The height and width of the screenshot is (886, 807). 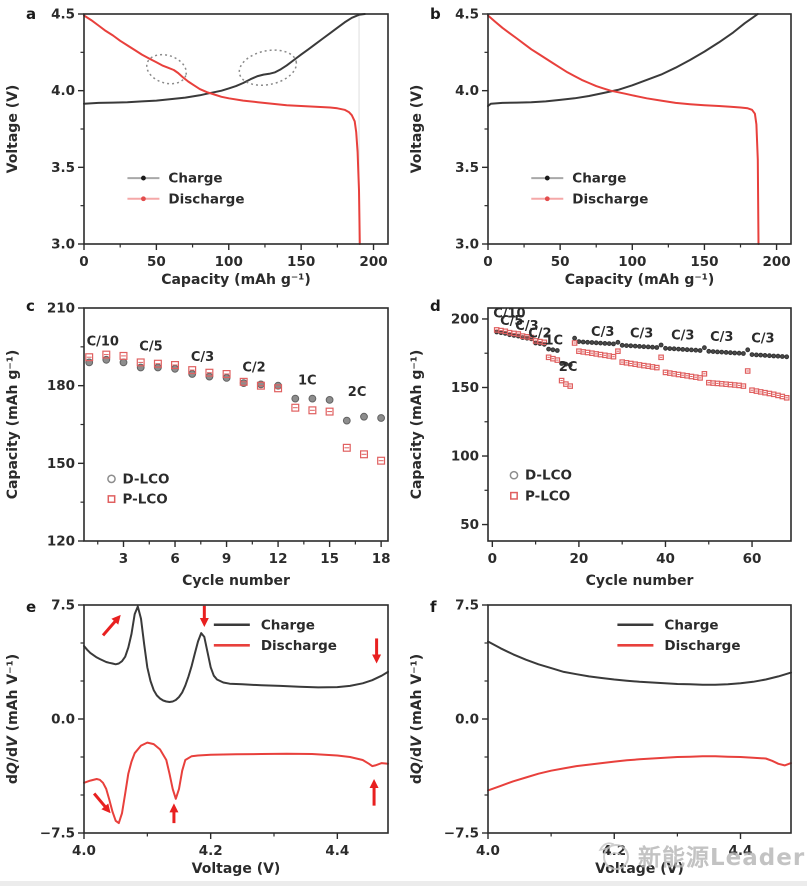 I want to click on svg-text: 3, so click(x=123, y=559).